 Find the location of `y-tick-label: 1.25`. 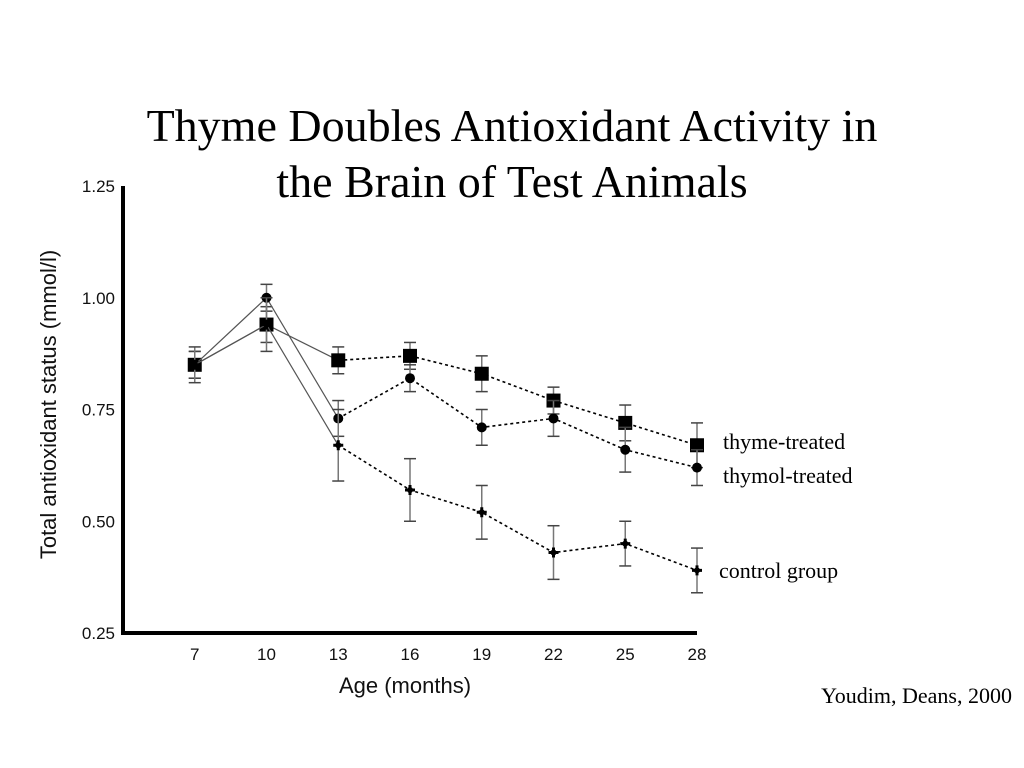

y-tick-label: 1.25 is located at coordinates (98, 186).